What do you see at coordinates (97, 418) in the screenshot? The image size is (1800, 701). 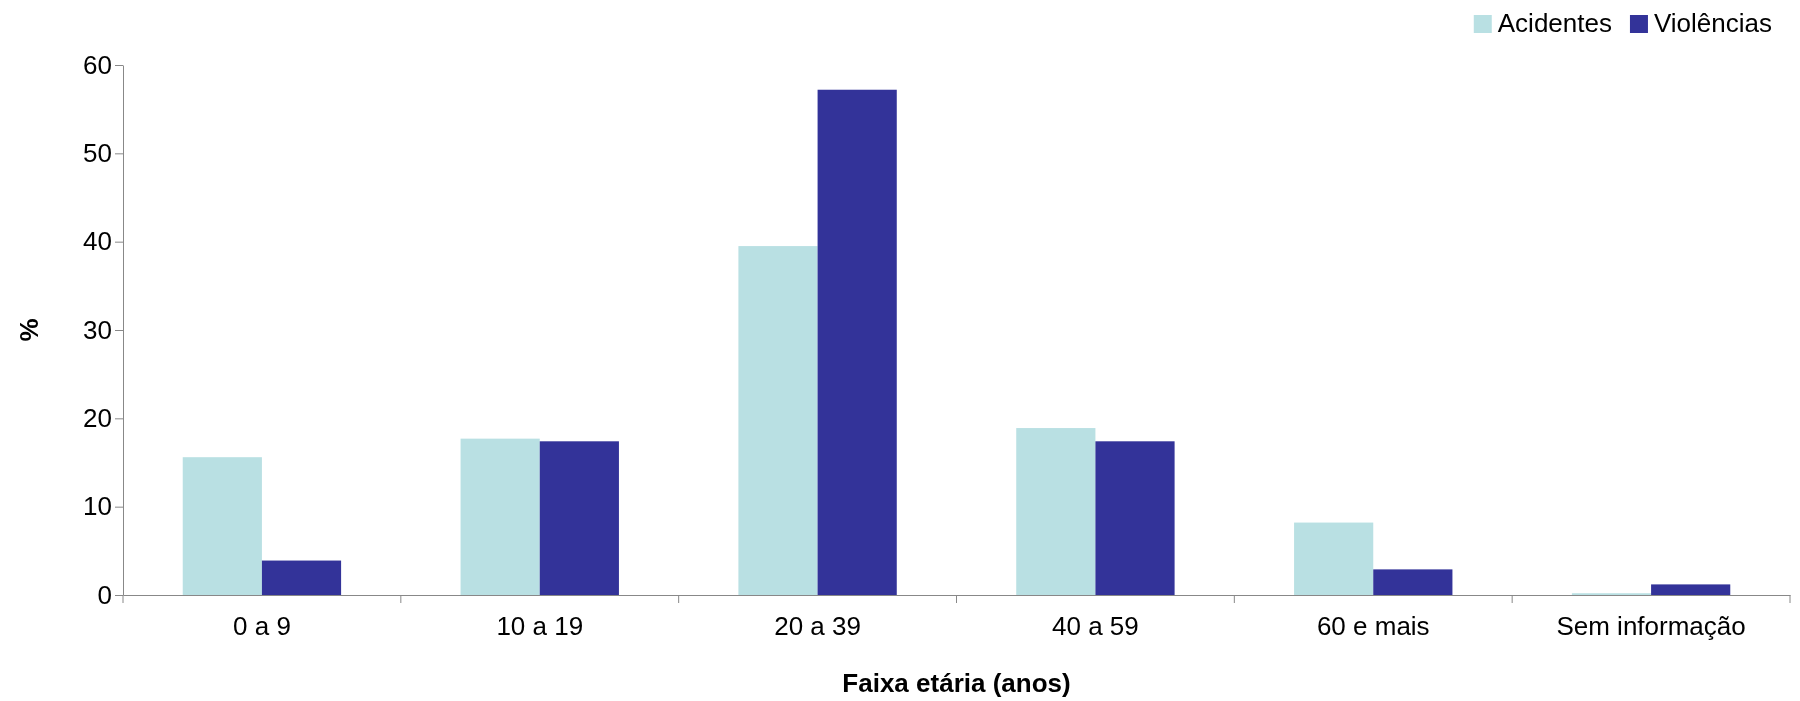 I see `y-tick-label: 20` at bounding box center [97, 418].